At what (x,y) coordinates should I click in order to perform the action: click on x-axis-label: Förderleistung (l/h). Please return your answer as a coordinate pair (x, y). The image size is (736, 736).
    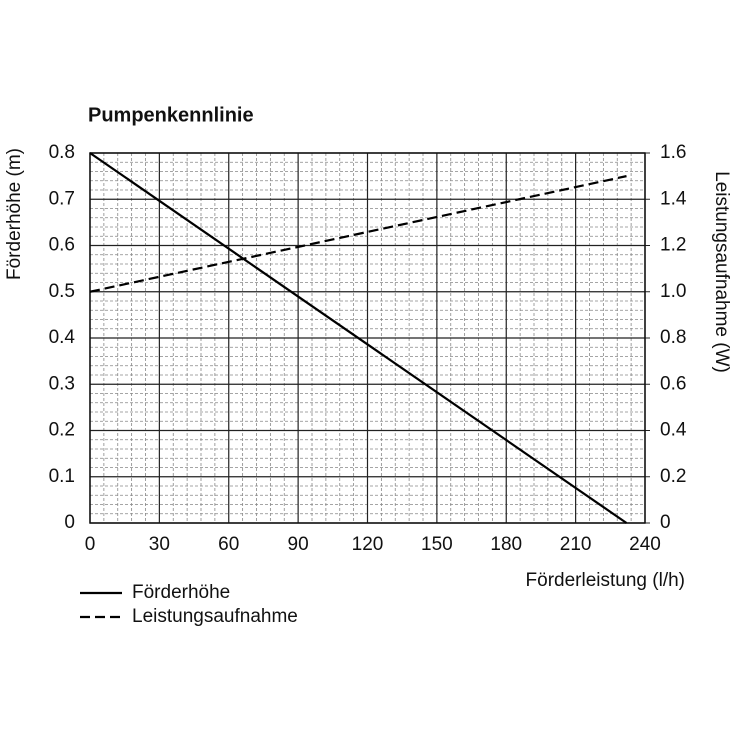
    Looking at the image, I should click on (605, 580).